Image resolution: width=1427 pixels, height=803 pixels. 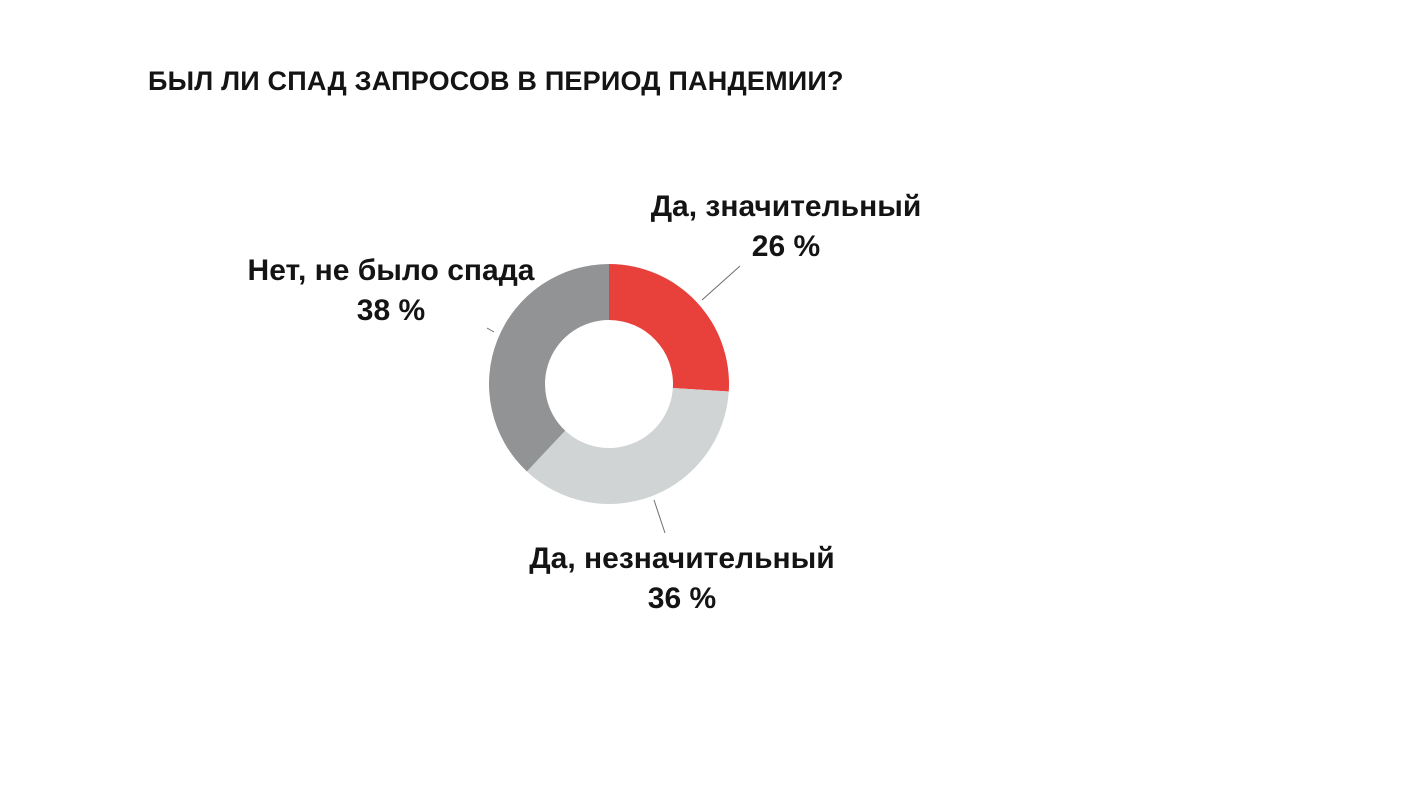 I want to click on slice-label-name-2: Да, незначительный, so click(x=681, y=558).